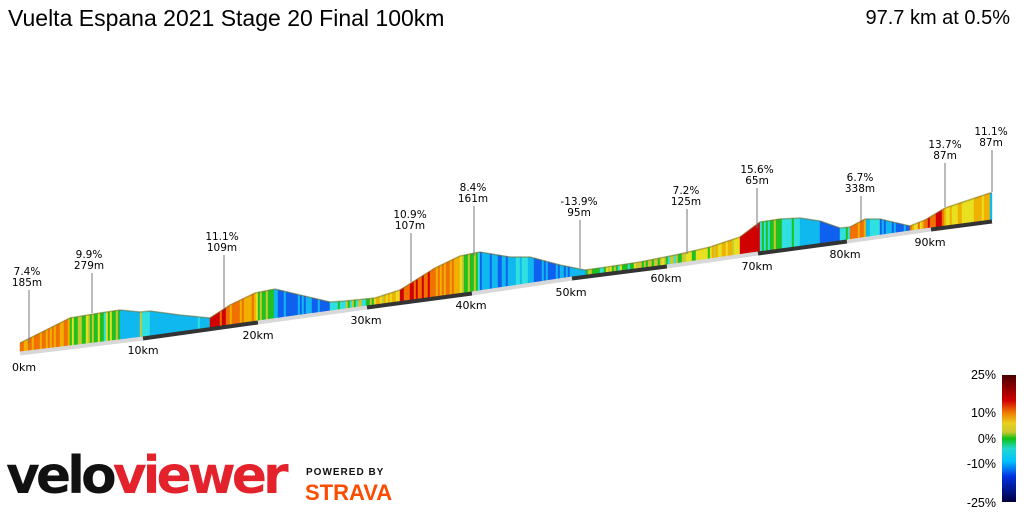  Describe the element at coordinates (860, 189) in the screenshot. I see `annotation-length: 338m` at that location.